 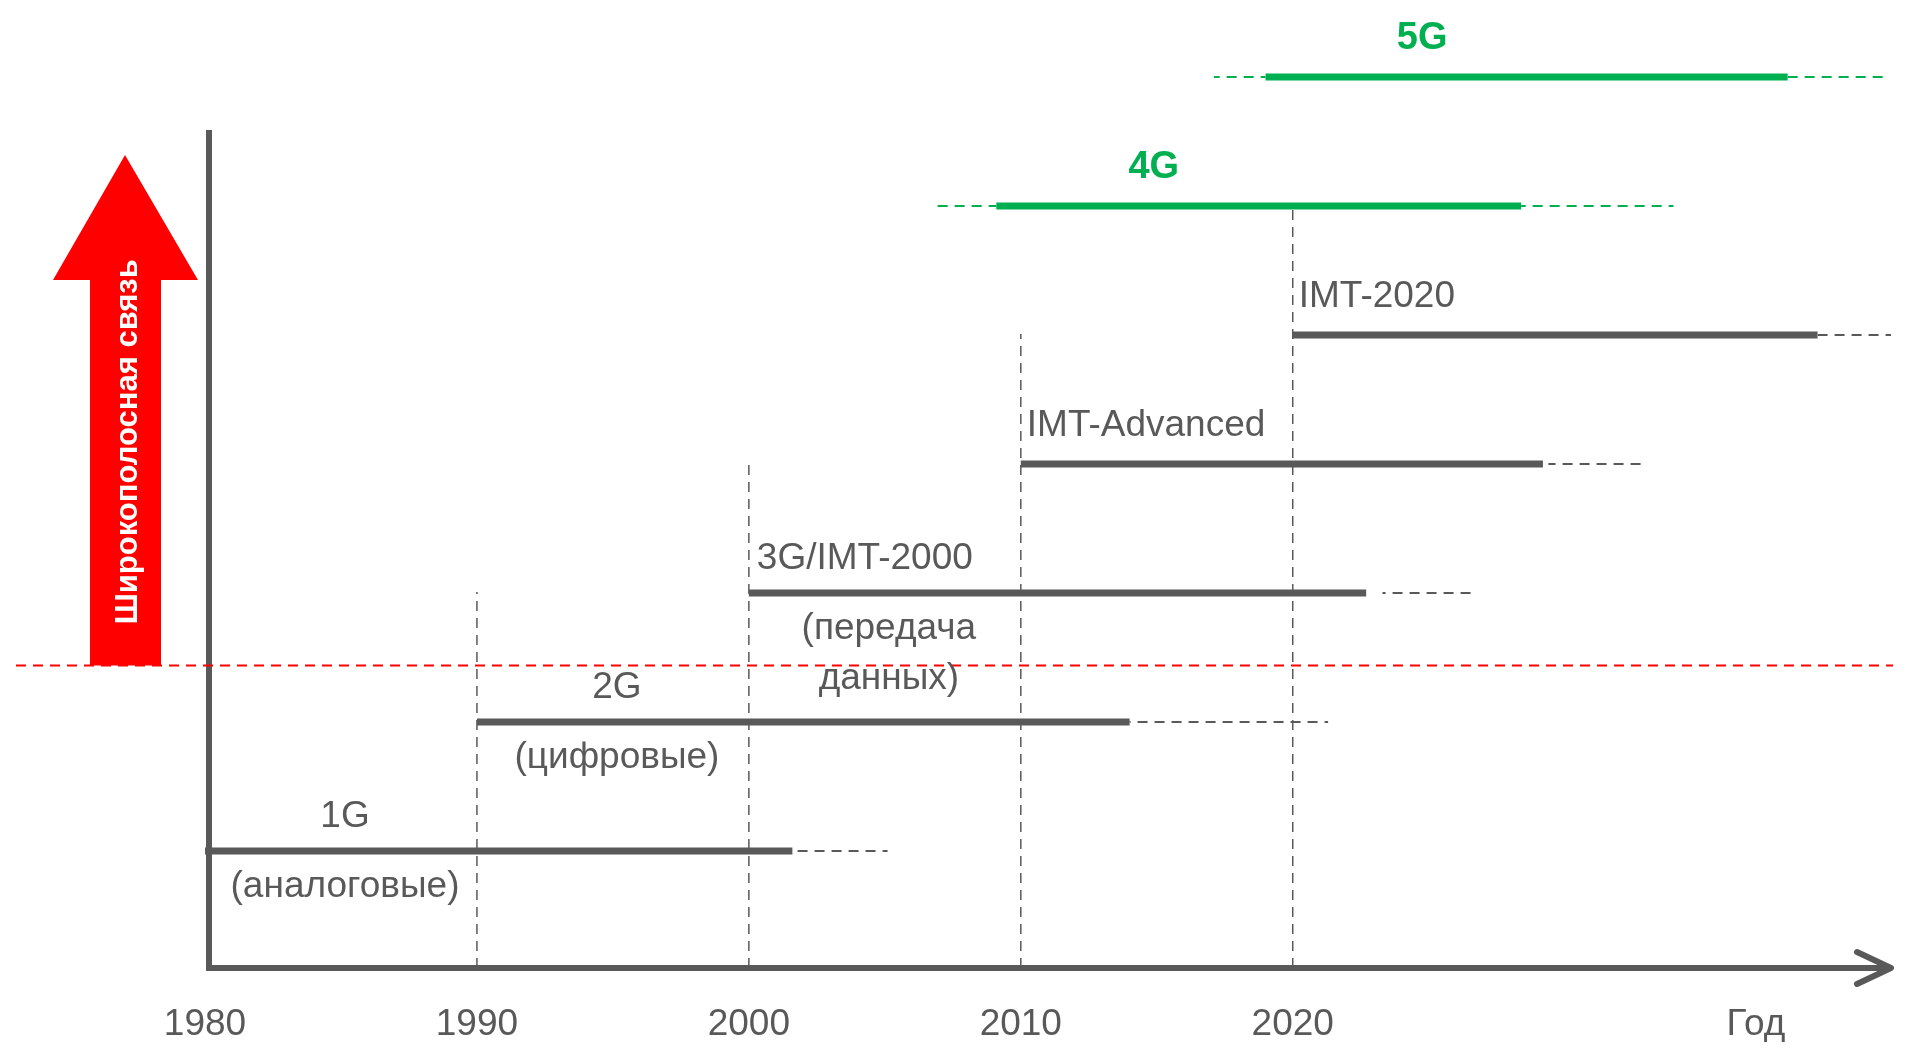 I want to click on y-tick-label: 5G, so click(x=1422, y=36).